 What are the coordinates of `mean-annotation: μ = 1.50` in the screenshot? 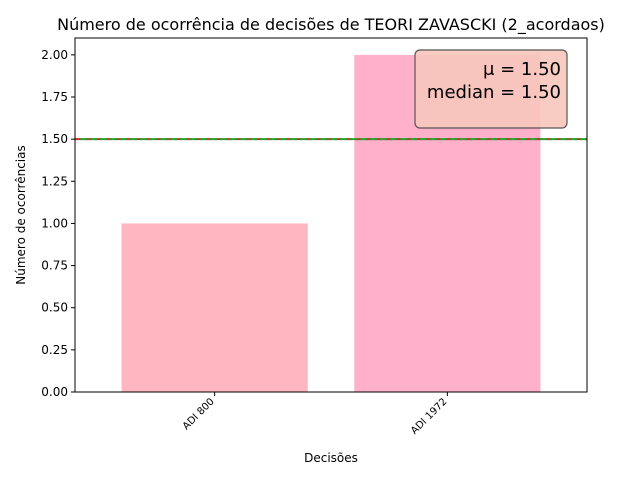 It's located at (522, 69).